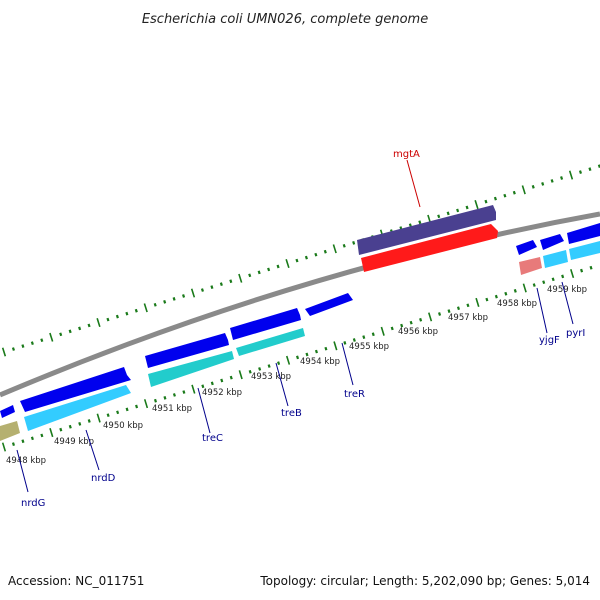  Describe the element at coordinates (429, 248) in the screenshot. I see `highlight-arrow-red` at that location.